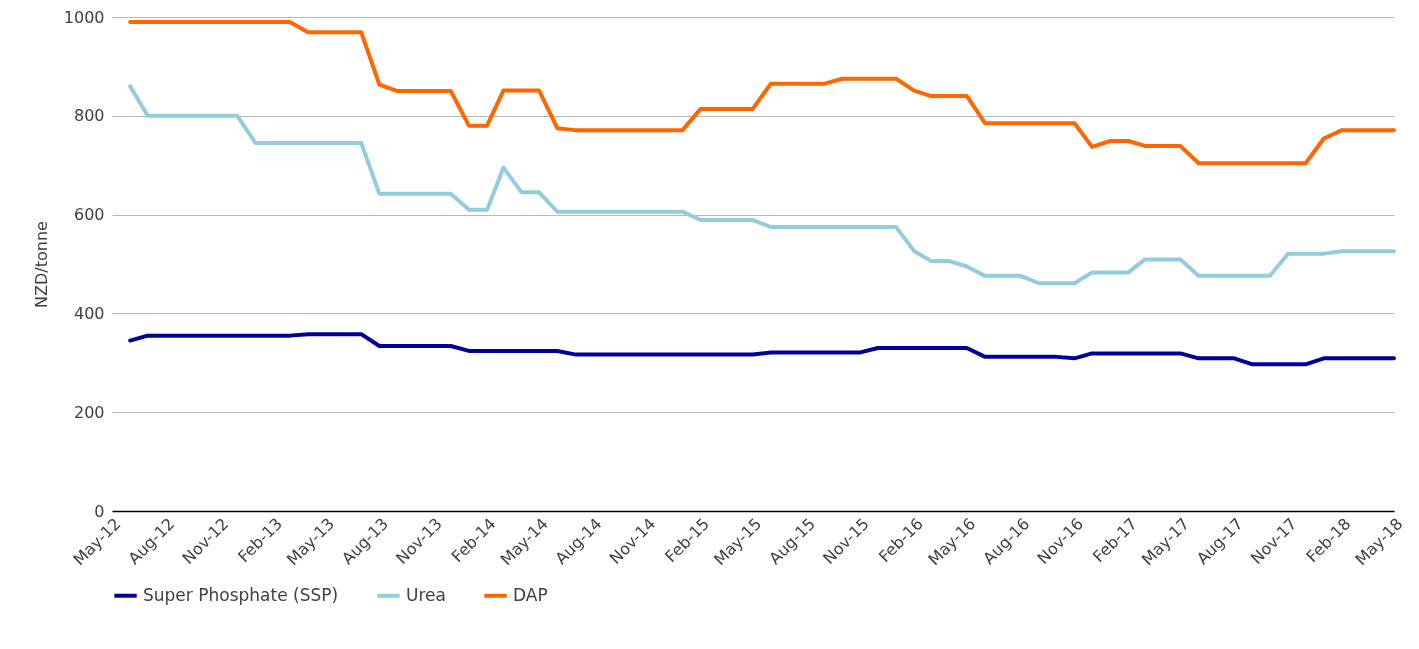 The height and width of the screenshot is (649, 1419). Describe the element at coordinates (89, 116) in the screenshot. I see `y-tick-label: 800` at that location.